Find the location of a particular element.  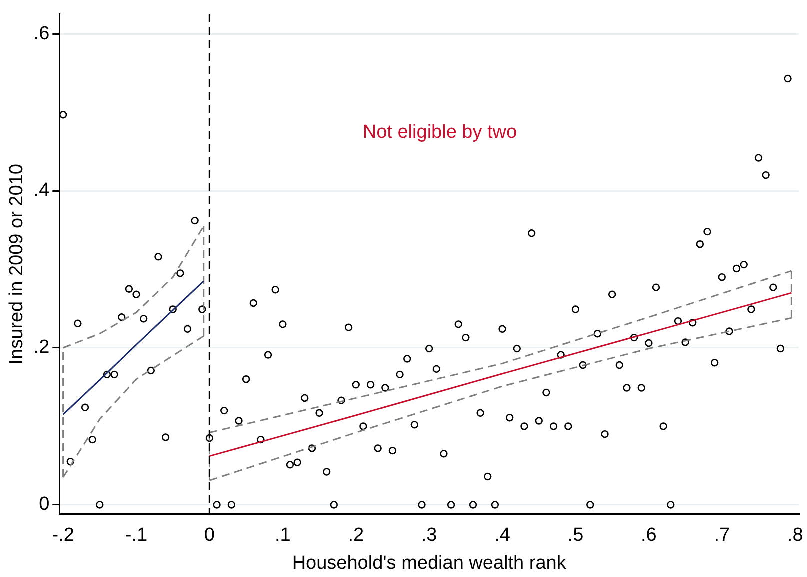

x-tick-label: .1 is located at coordinates (282, 535).